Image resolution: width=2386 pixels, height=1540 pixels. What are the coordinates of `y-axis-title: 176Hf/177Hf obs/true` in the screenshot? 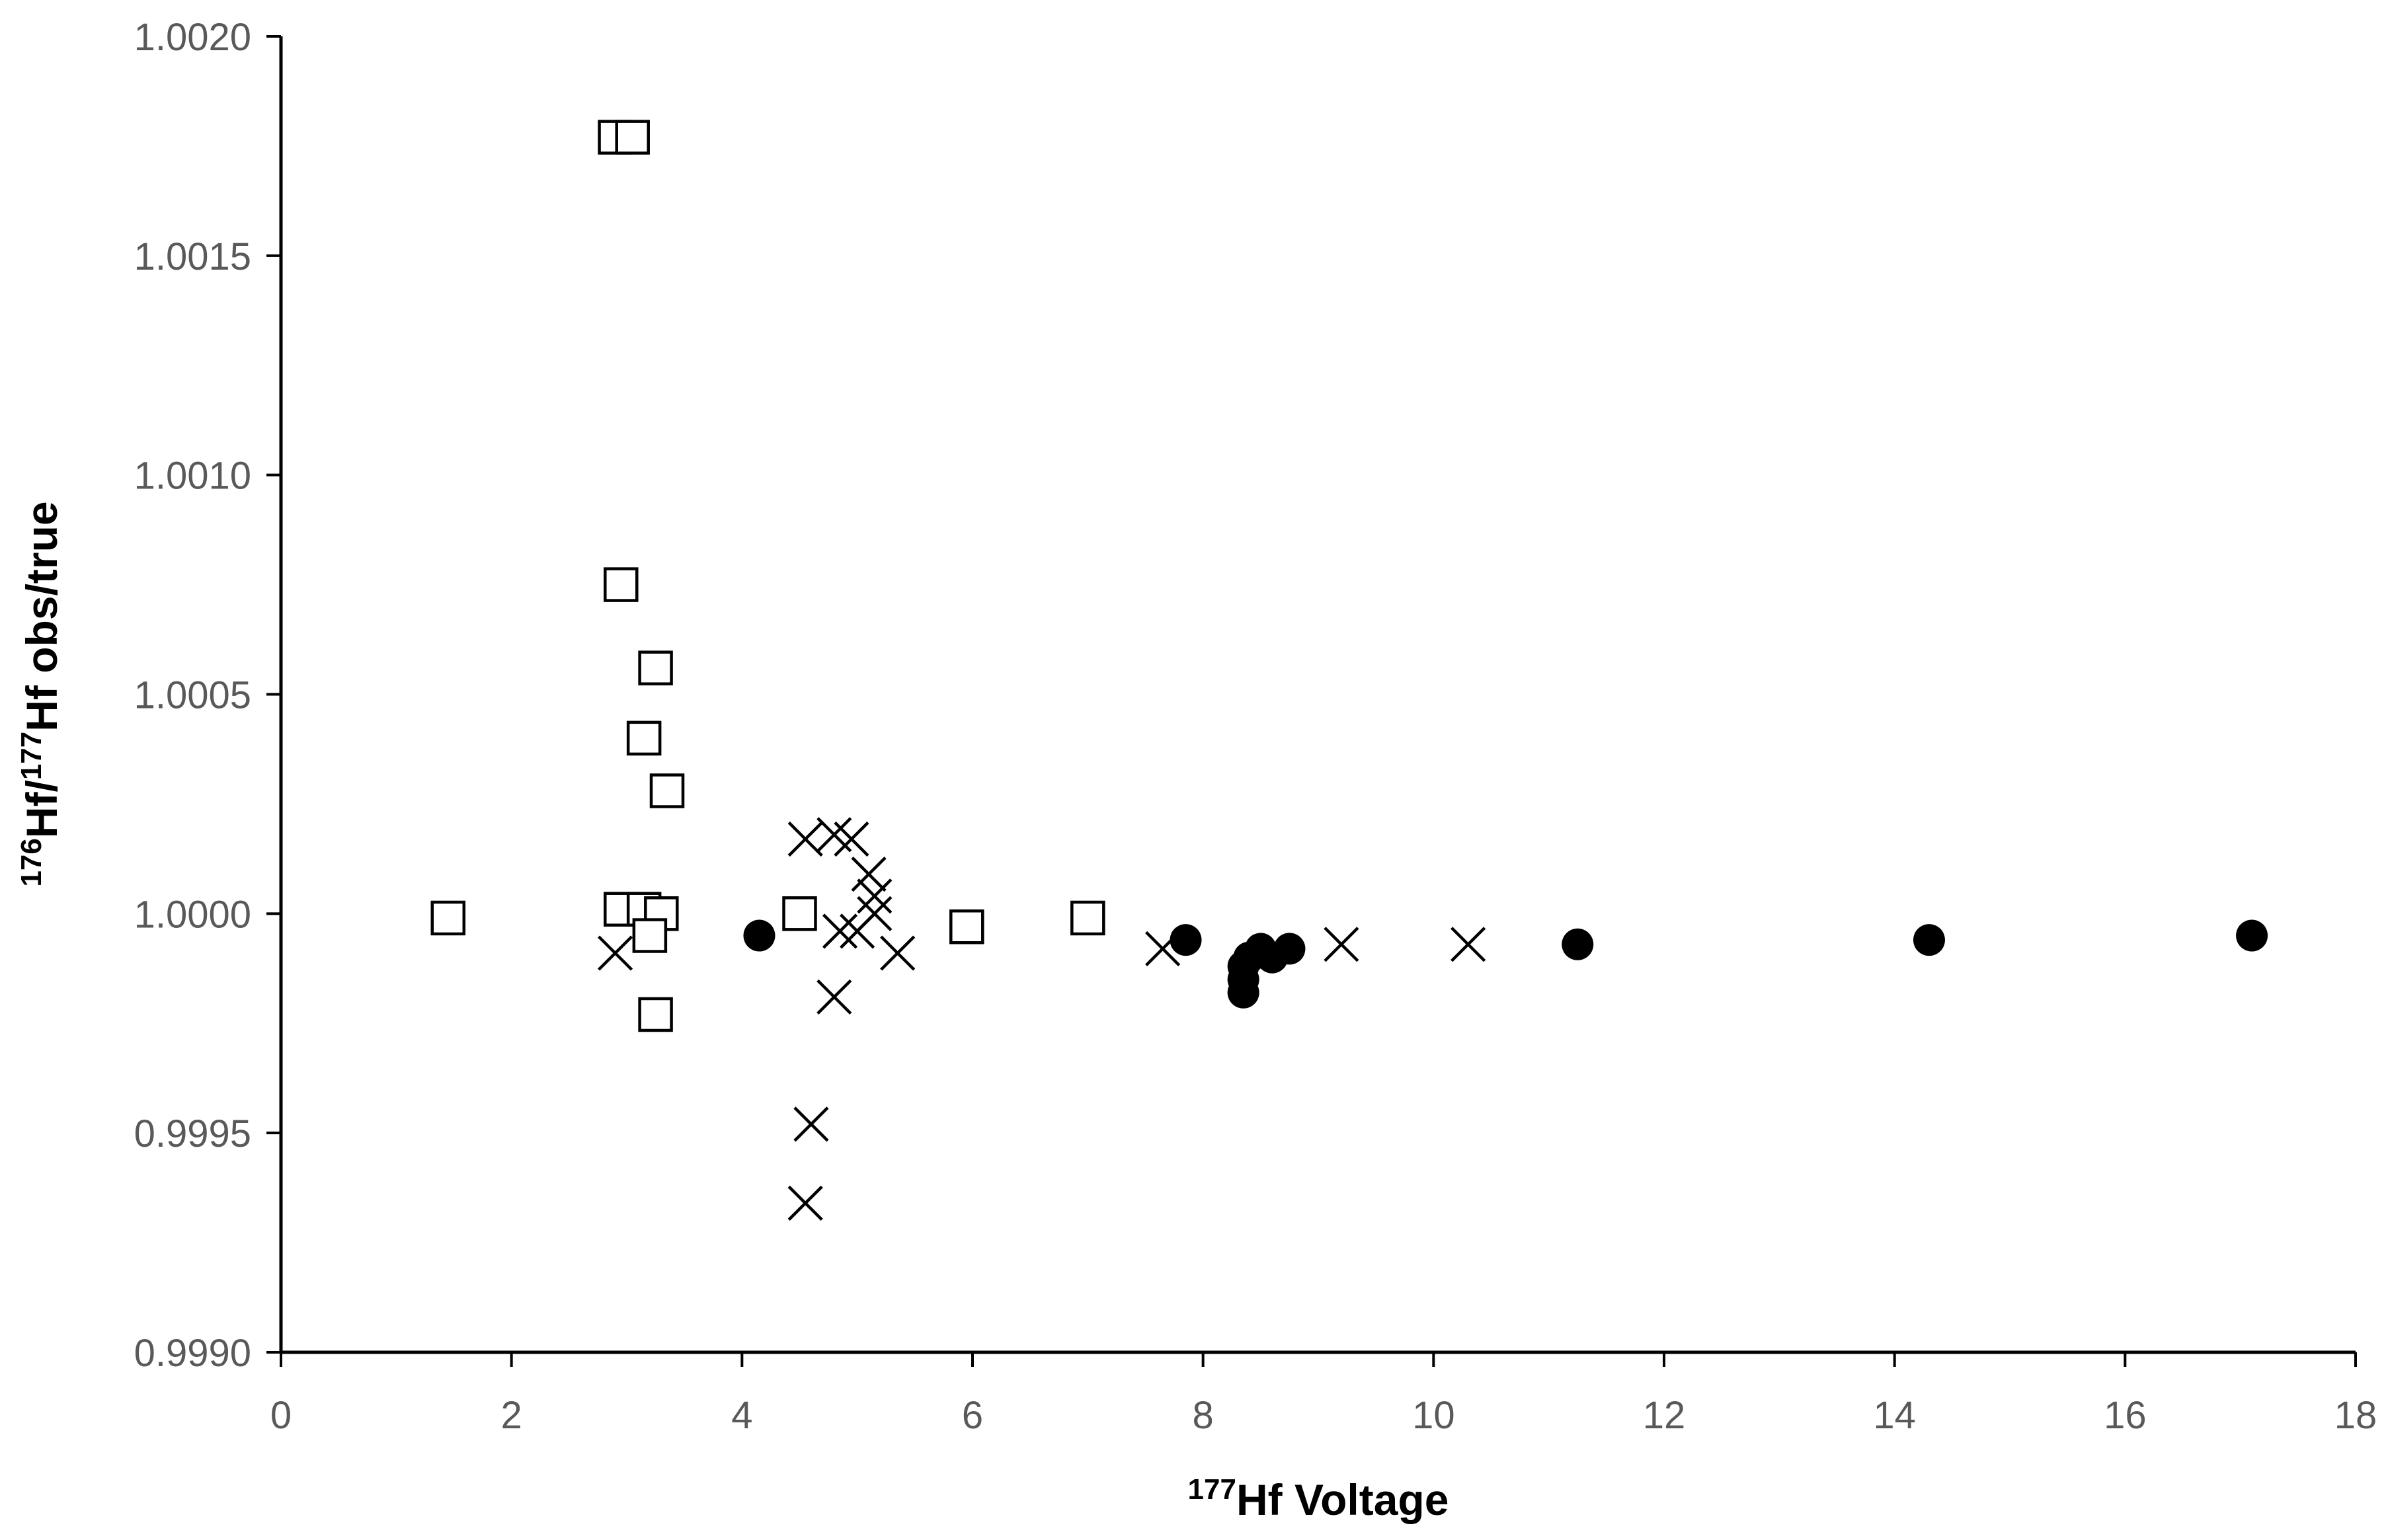 It's located at (40, 693).